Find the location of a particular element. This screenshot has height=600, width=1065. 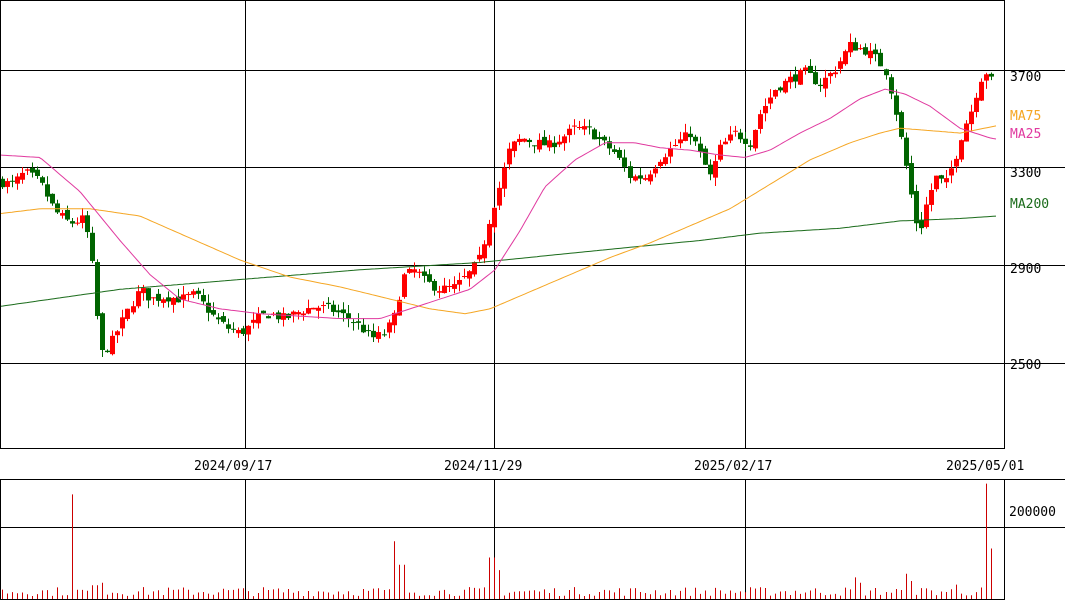

legend-ma200: MA200 is located at coordinates (1029, 204).